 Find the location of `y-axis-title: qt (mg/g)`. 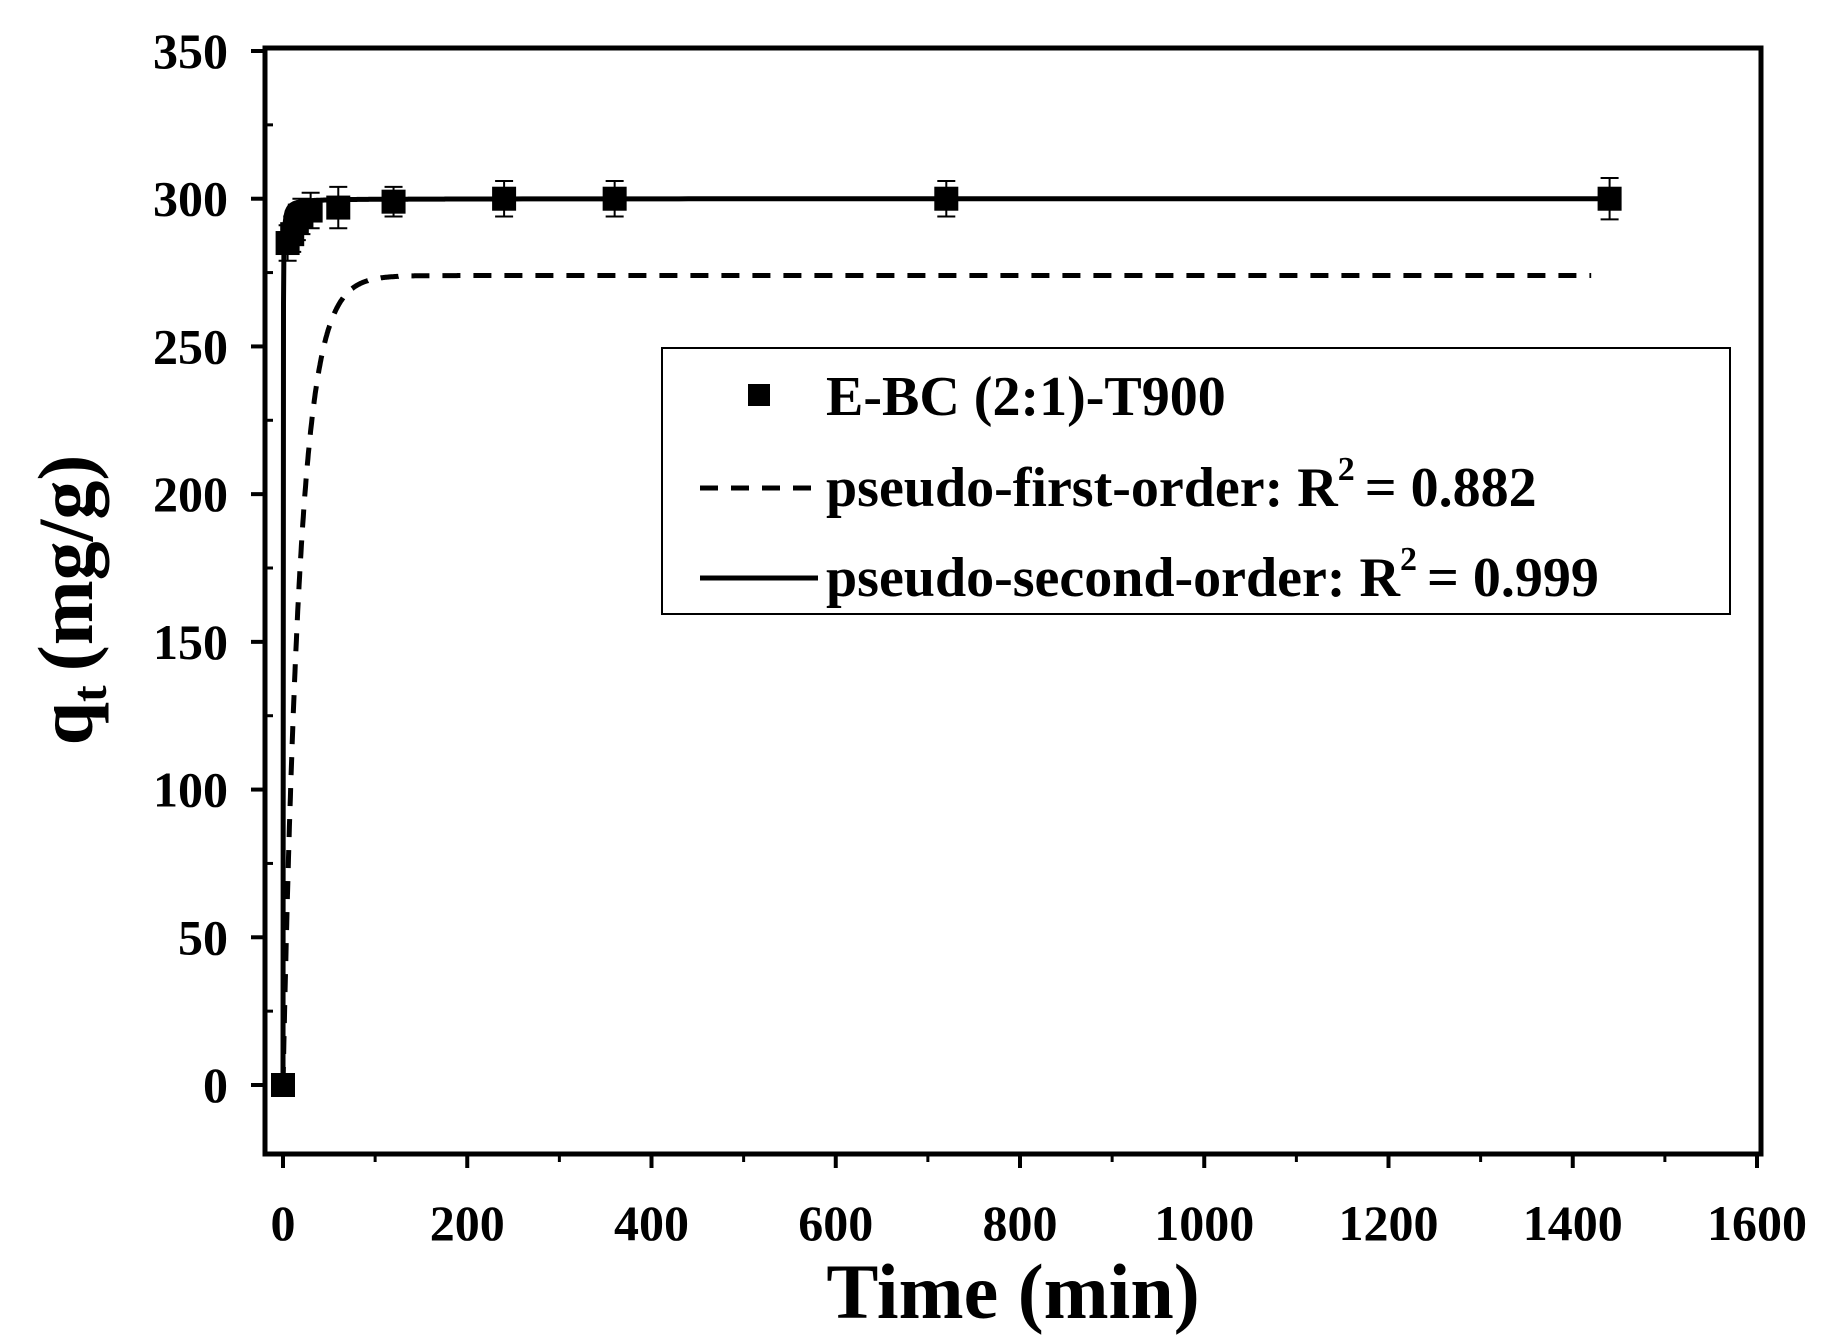

y-axis-title: qt (mg/g) is located at coordinates (69, 600).